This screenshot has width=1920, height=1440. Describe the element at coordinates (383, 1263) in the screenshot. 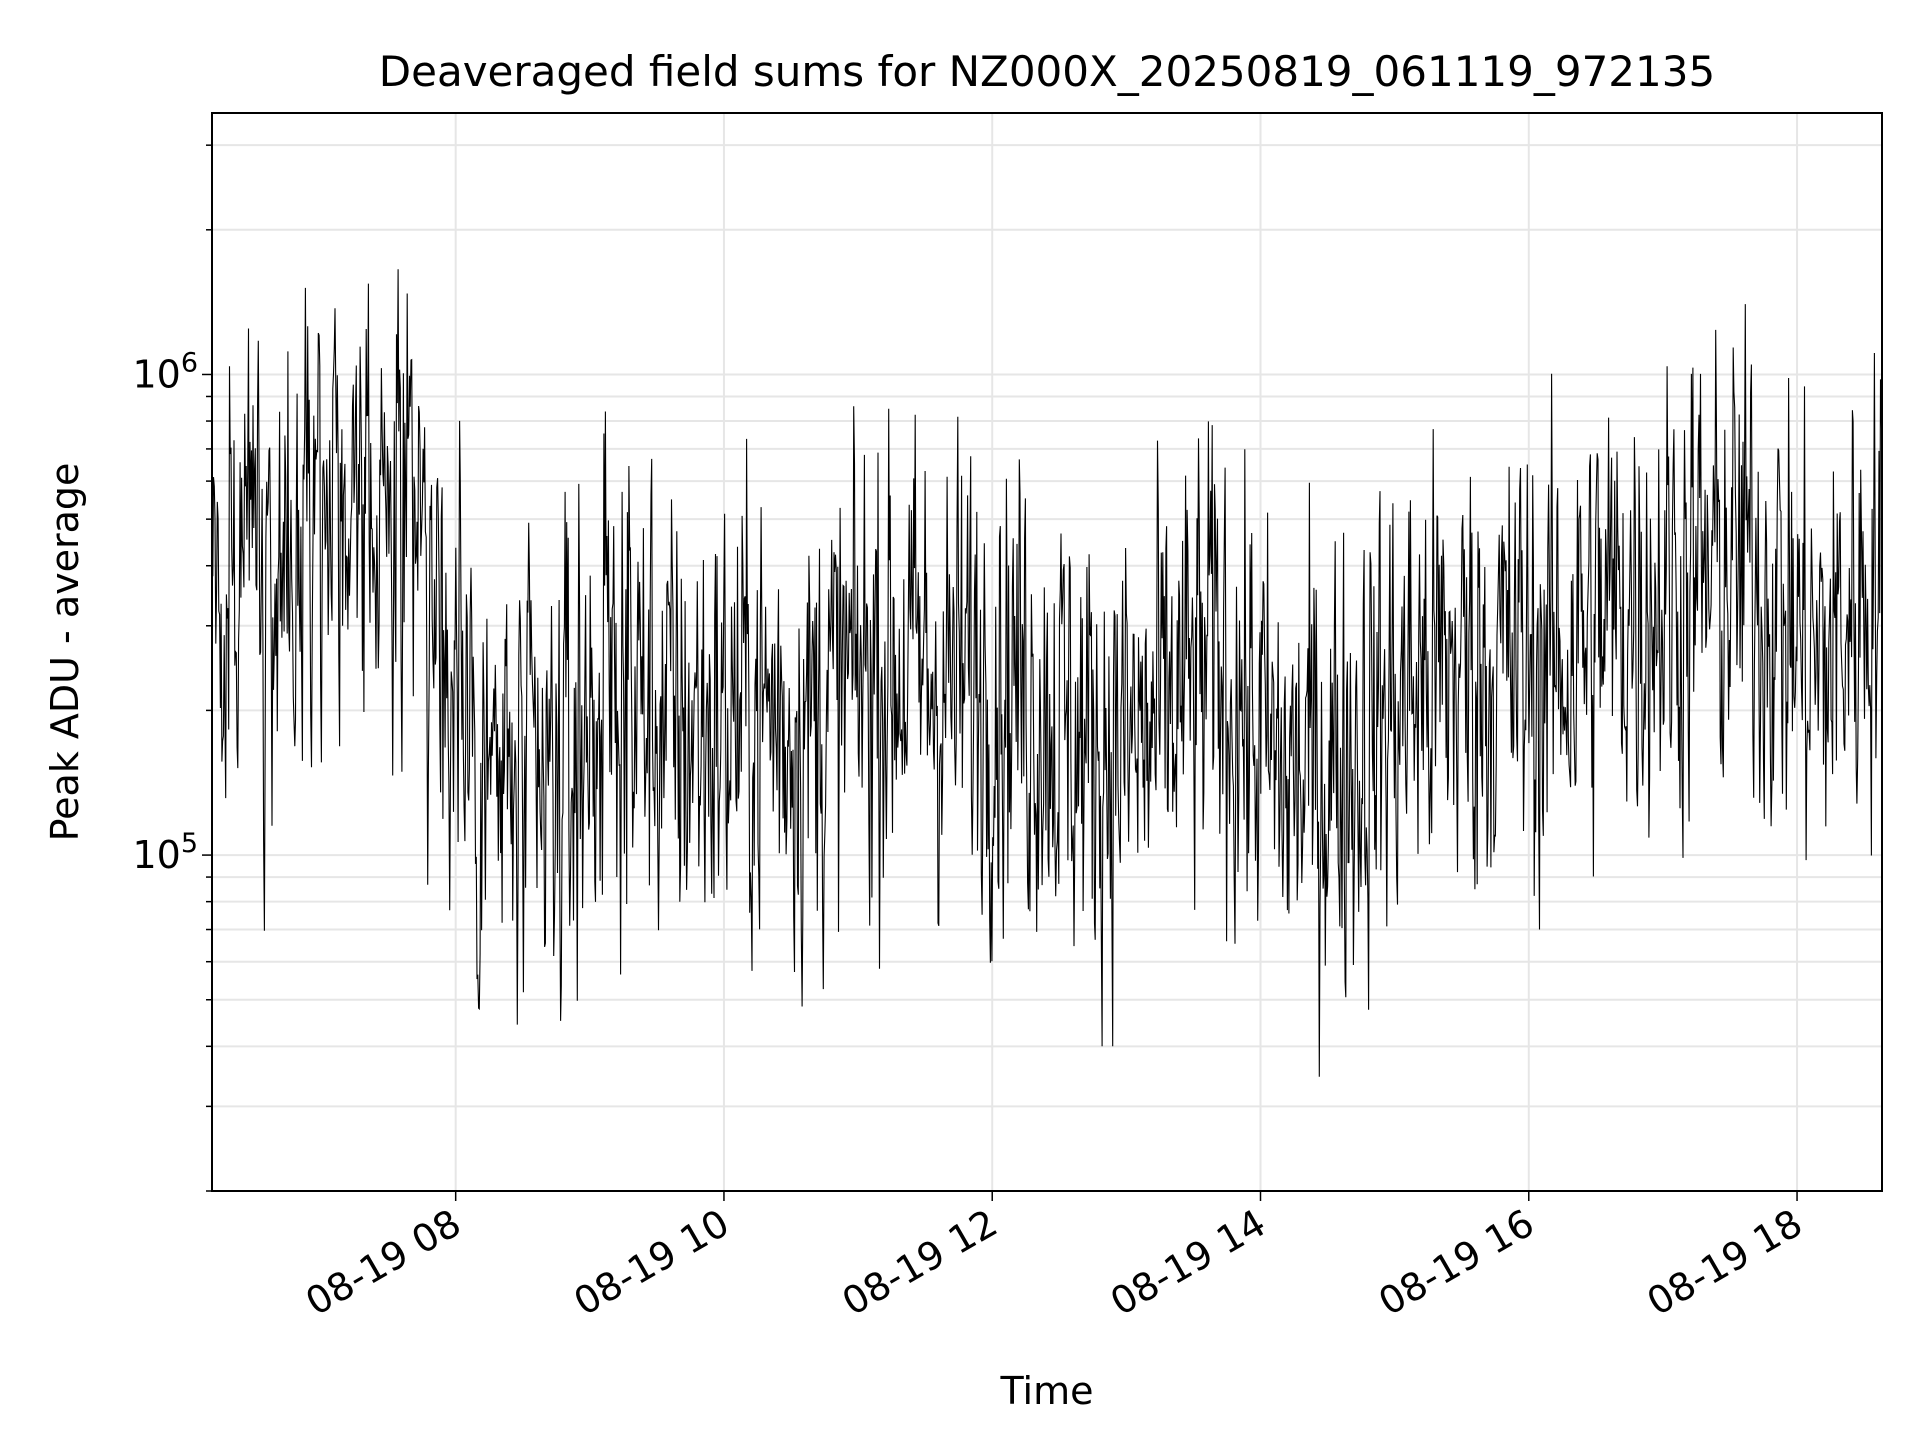

I see `x-tick-label: 08-19 08` at that location.